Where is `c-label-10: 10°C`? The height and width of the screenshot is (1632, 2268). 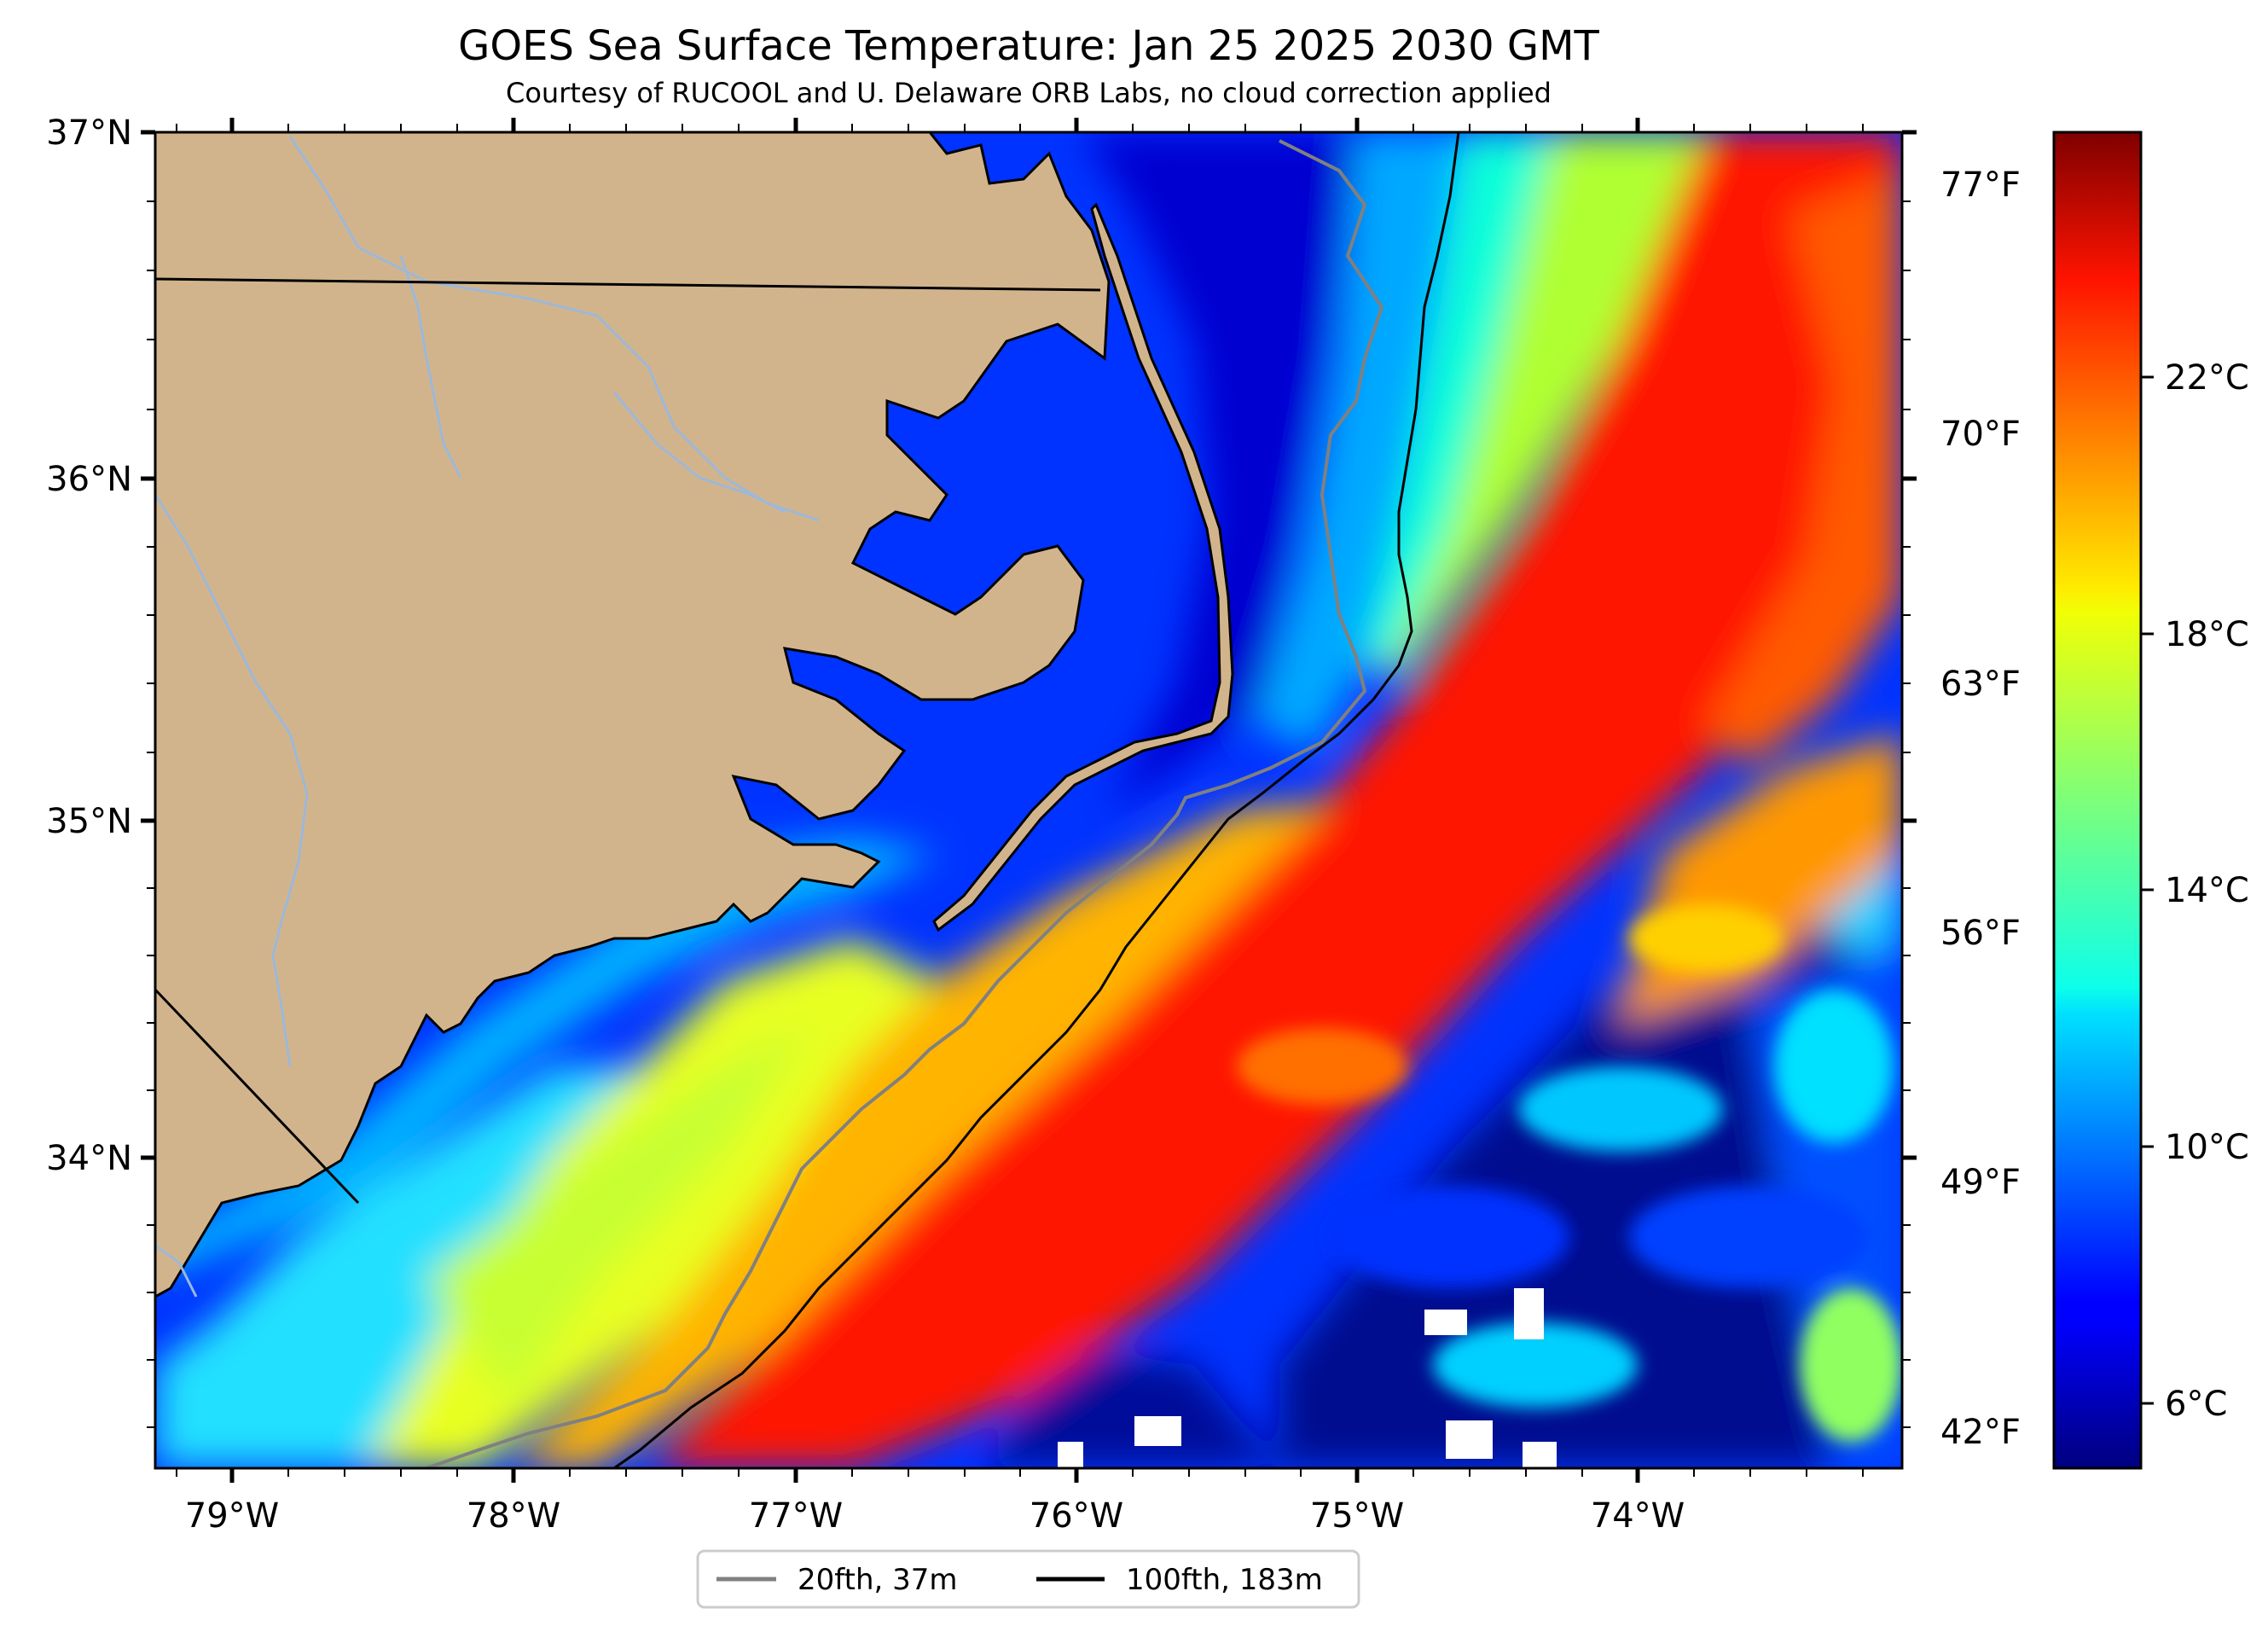 c-label-10: 10°C is located at coordinates (2207, 1147).